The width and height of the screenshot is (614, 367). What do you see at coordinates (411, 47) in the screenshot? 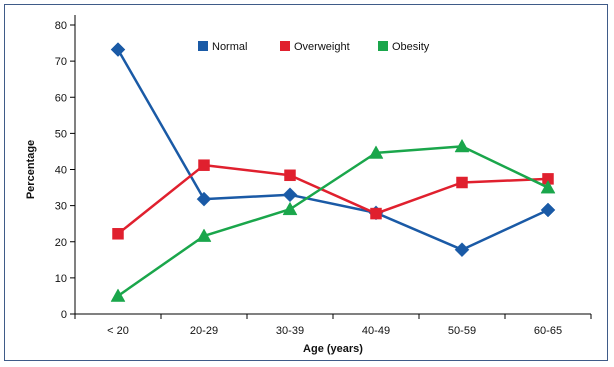
I see `legend-label: Obesity` at bounding box center [411, 47].